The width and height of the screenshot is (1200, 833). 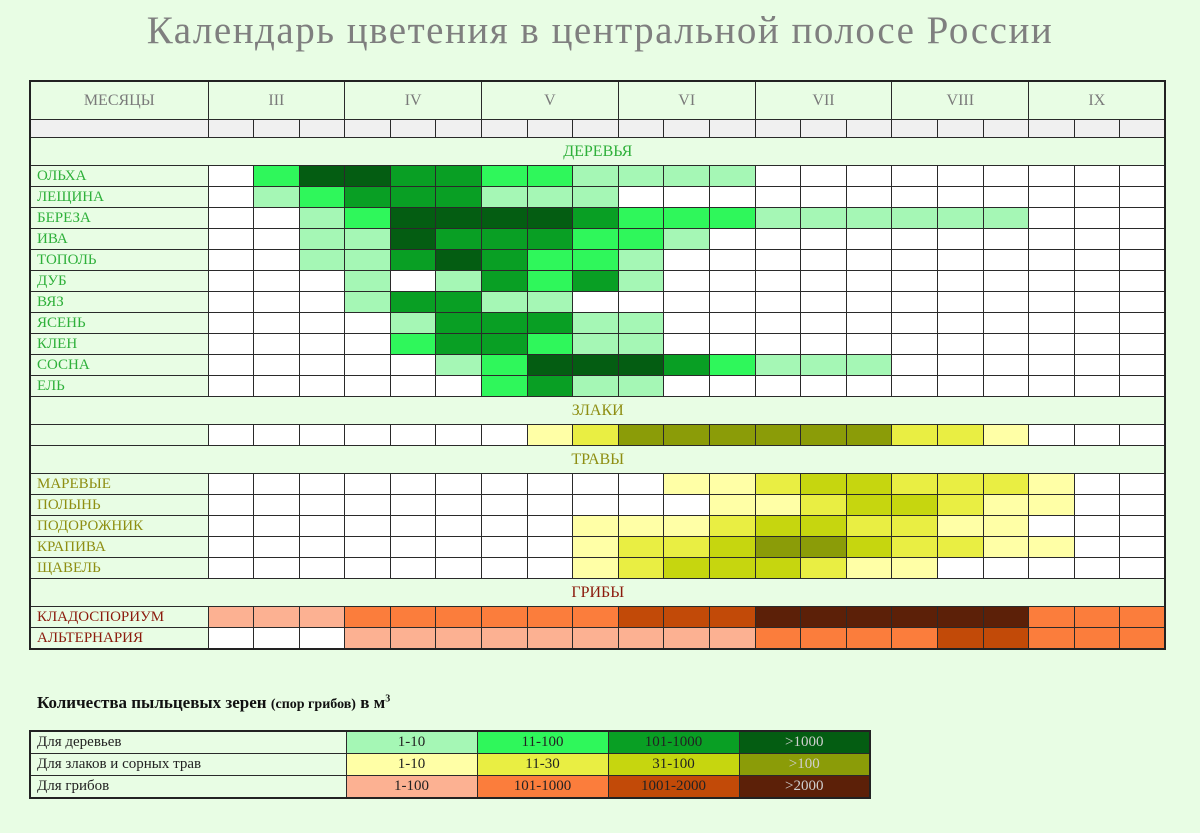 I want to click on plant-row: ЕЛЬ, so click(x=597, y=386).